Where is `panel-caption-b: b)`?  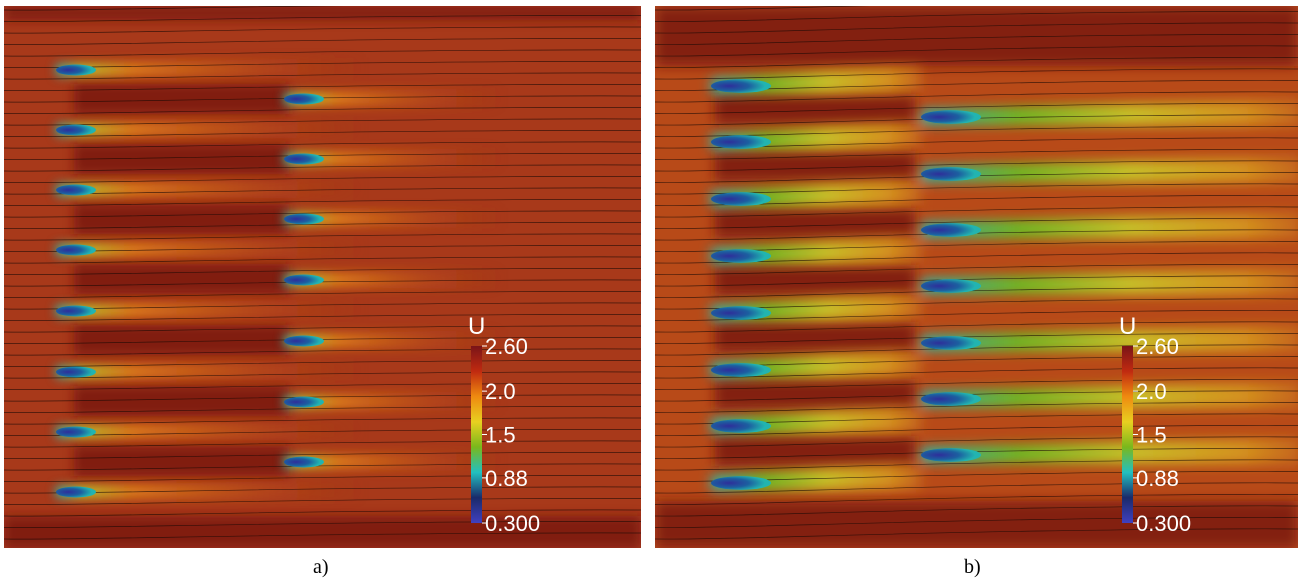
panel-caption-b: b) is located at coordinates (972, 567).